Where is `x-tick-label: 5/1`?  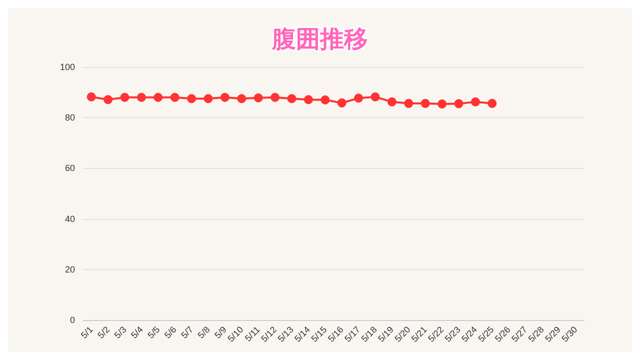 x-tick-label: 5/1 is located at coordinates (86, 332).